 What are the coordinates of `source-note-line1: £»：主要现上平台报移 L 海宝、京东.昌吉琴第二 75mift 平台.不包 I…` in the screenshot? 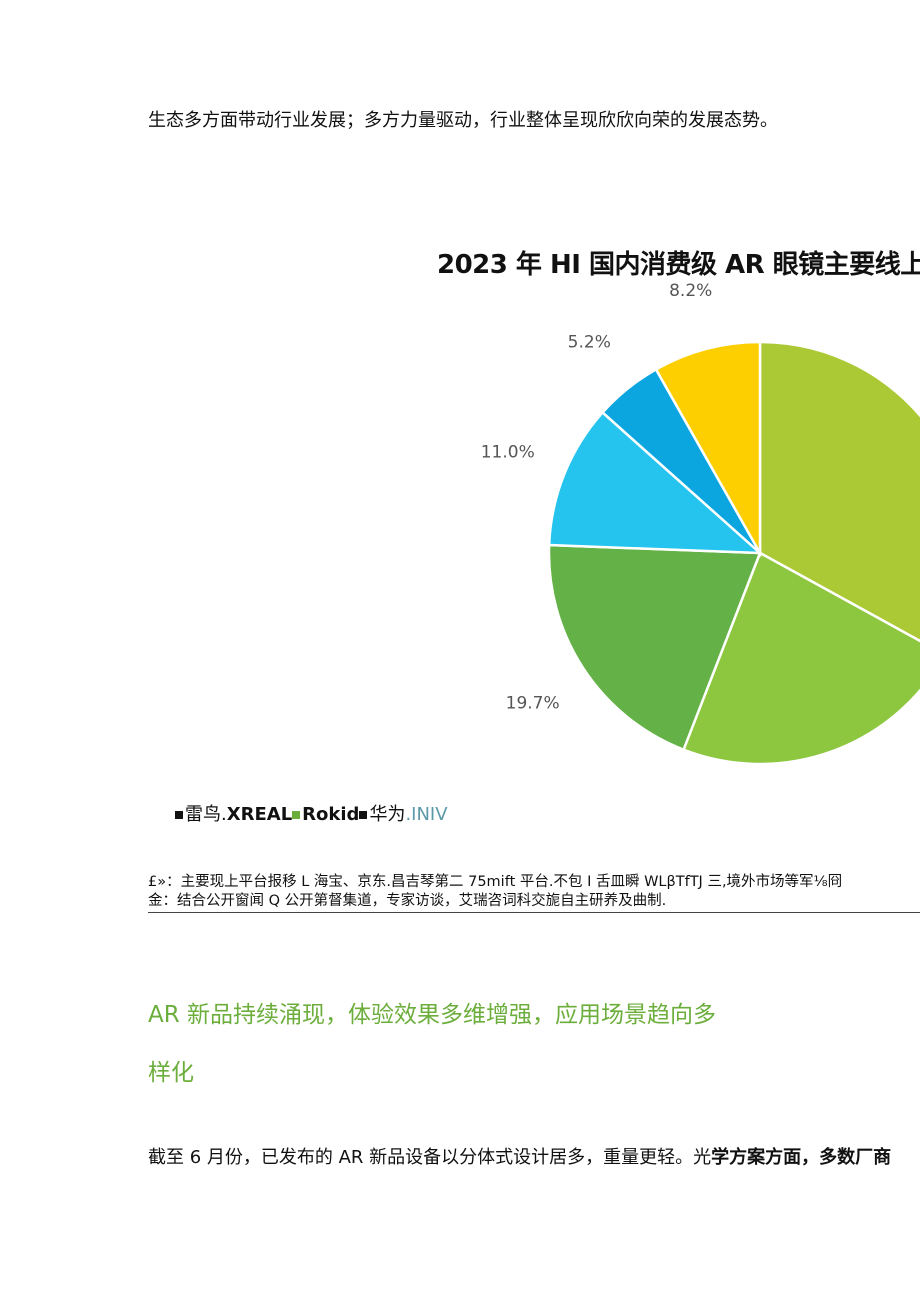 It's located at (495, 882).